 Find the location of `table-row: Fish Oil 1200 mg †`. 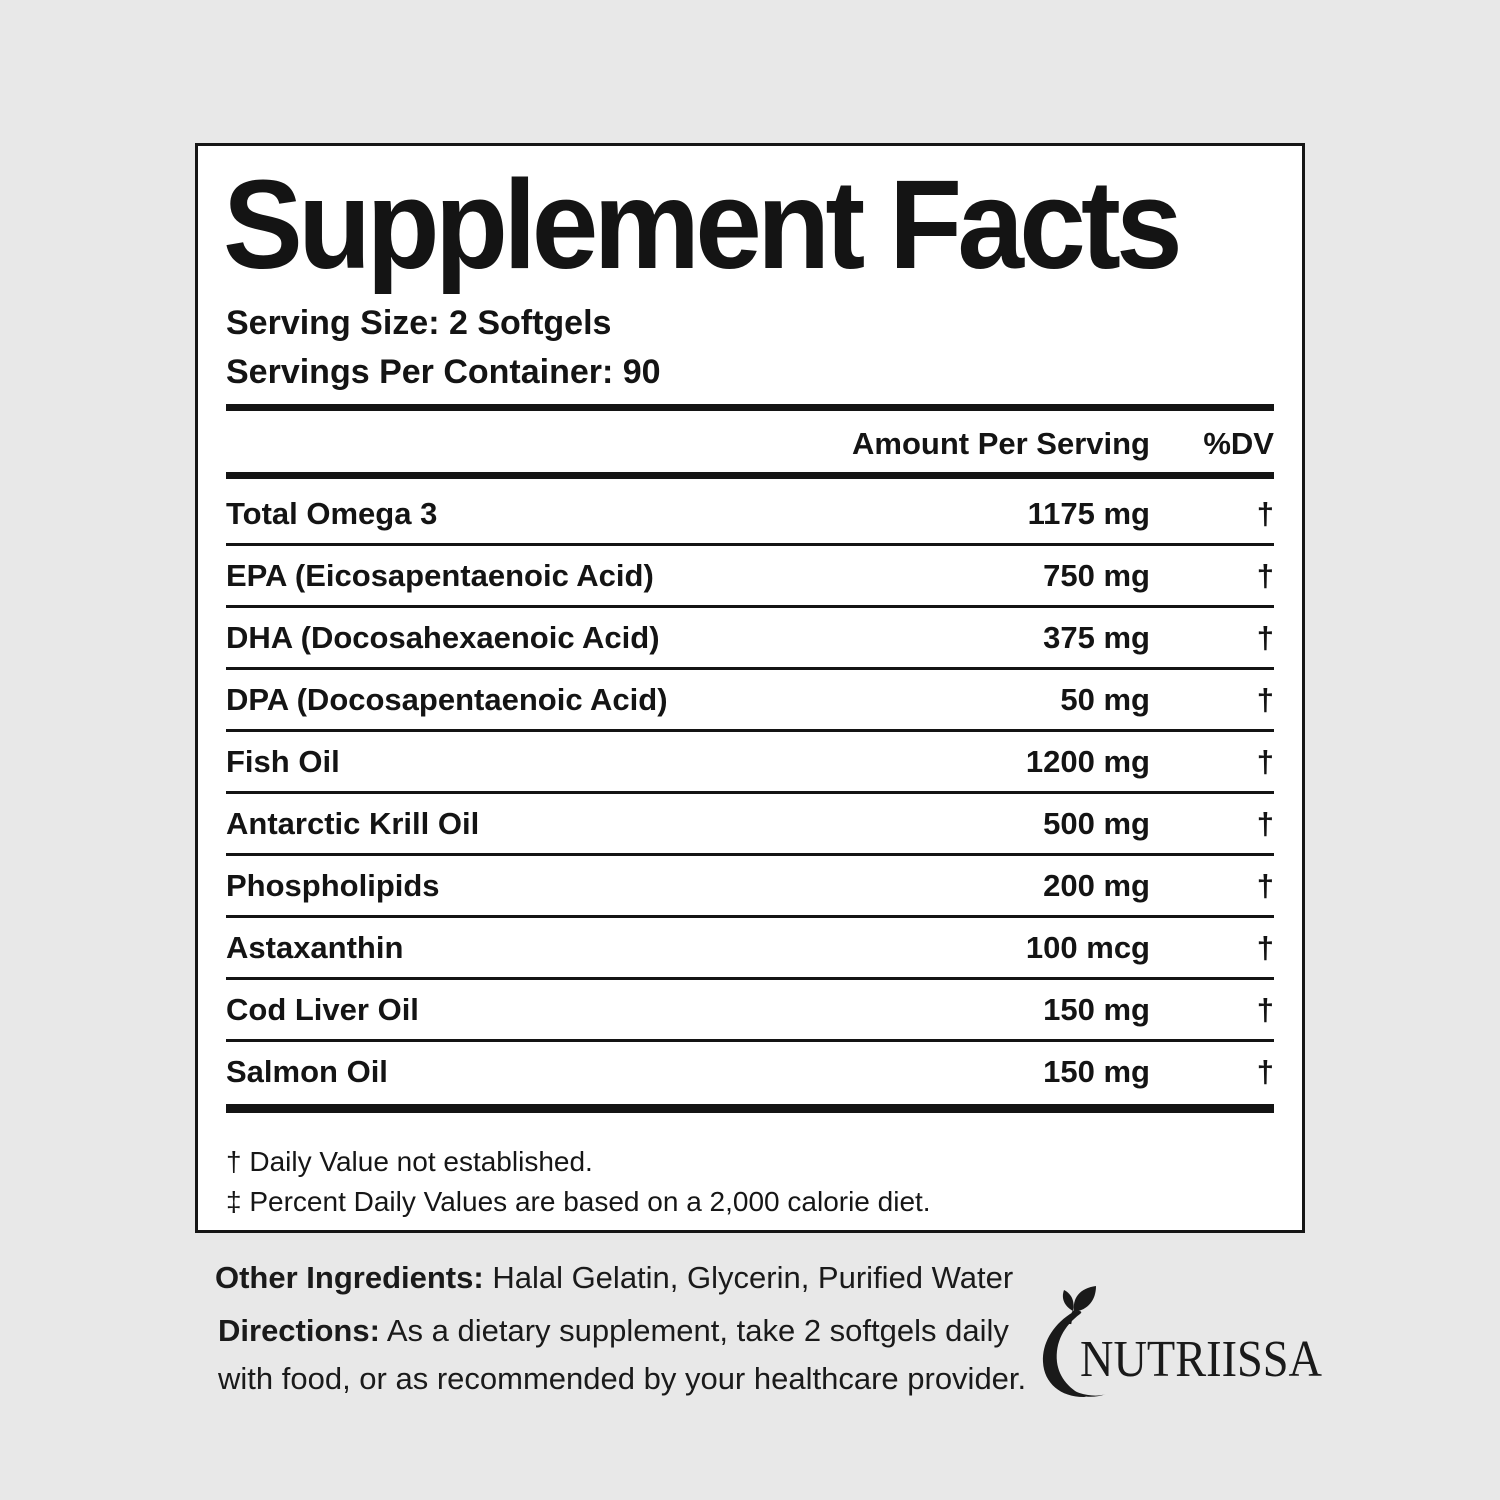

table-row: Fish Oil 1200 mg † is located at coordinates (750, 760).